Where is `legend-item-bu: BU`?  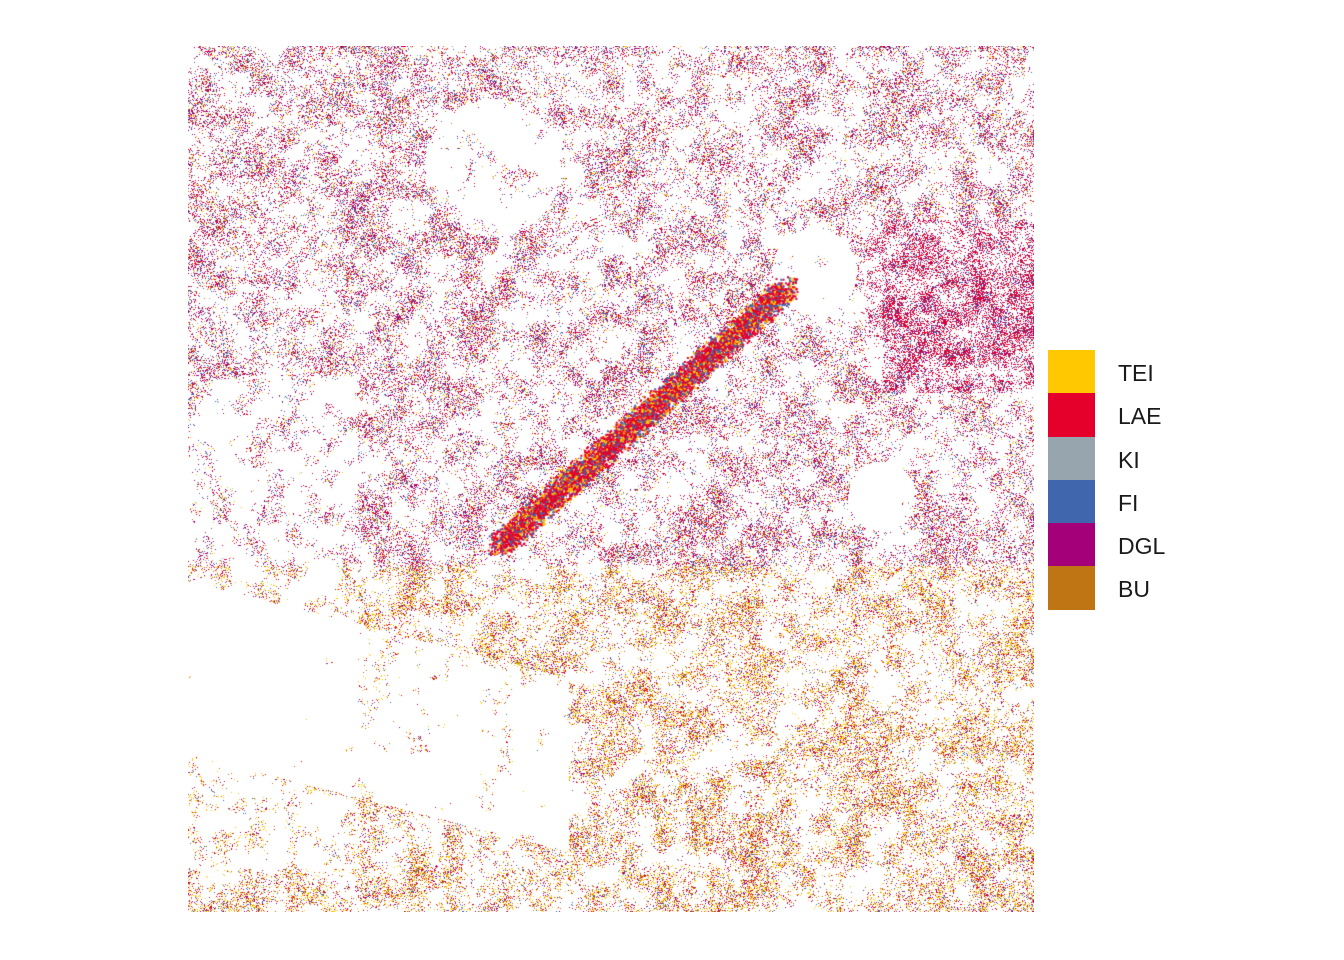 legend-item-bu: BU is located at coordinates (1148, 588).